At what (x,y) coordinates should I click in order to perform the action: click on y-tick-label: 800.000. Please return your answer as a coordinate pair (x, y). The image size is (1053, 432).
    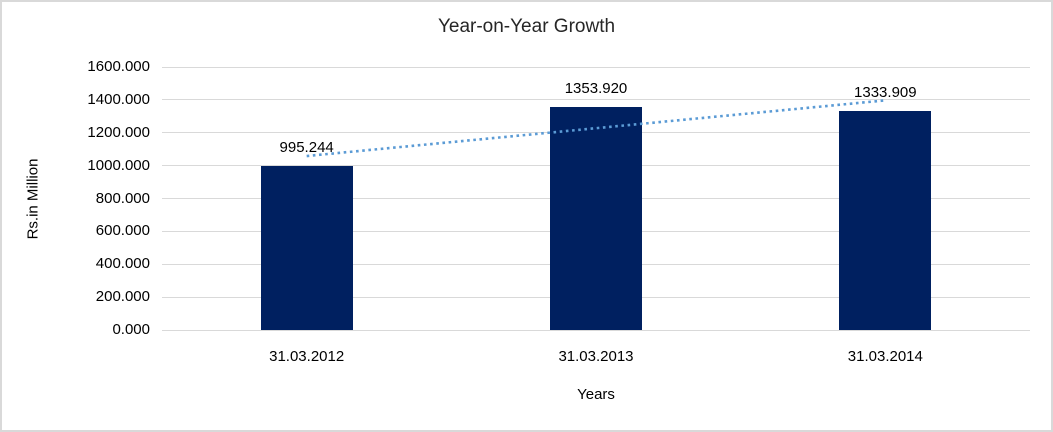
    Looking at the image, I should click on (122, 198).